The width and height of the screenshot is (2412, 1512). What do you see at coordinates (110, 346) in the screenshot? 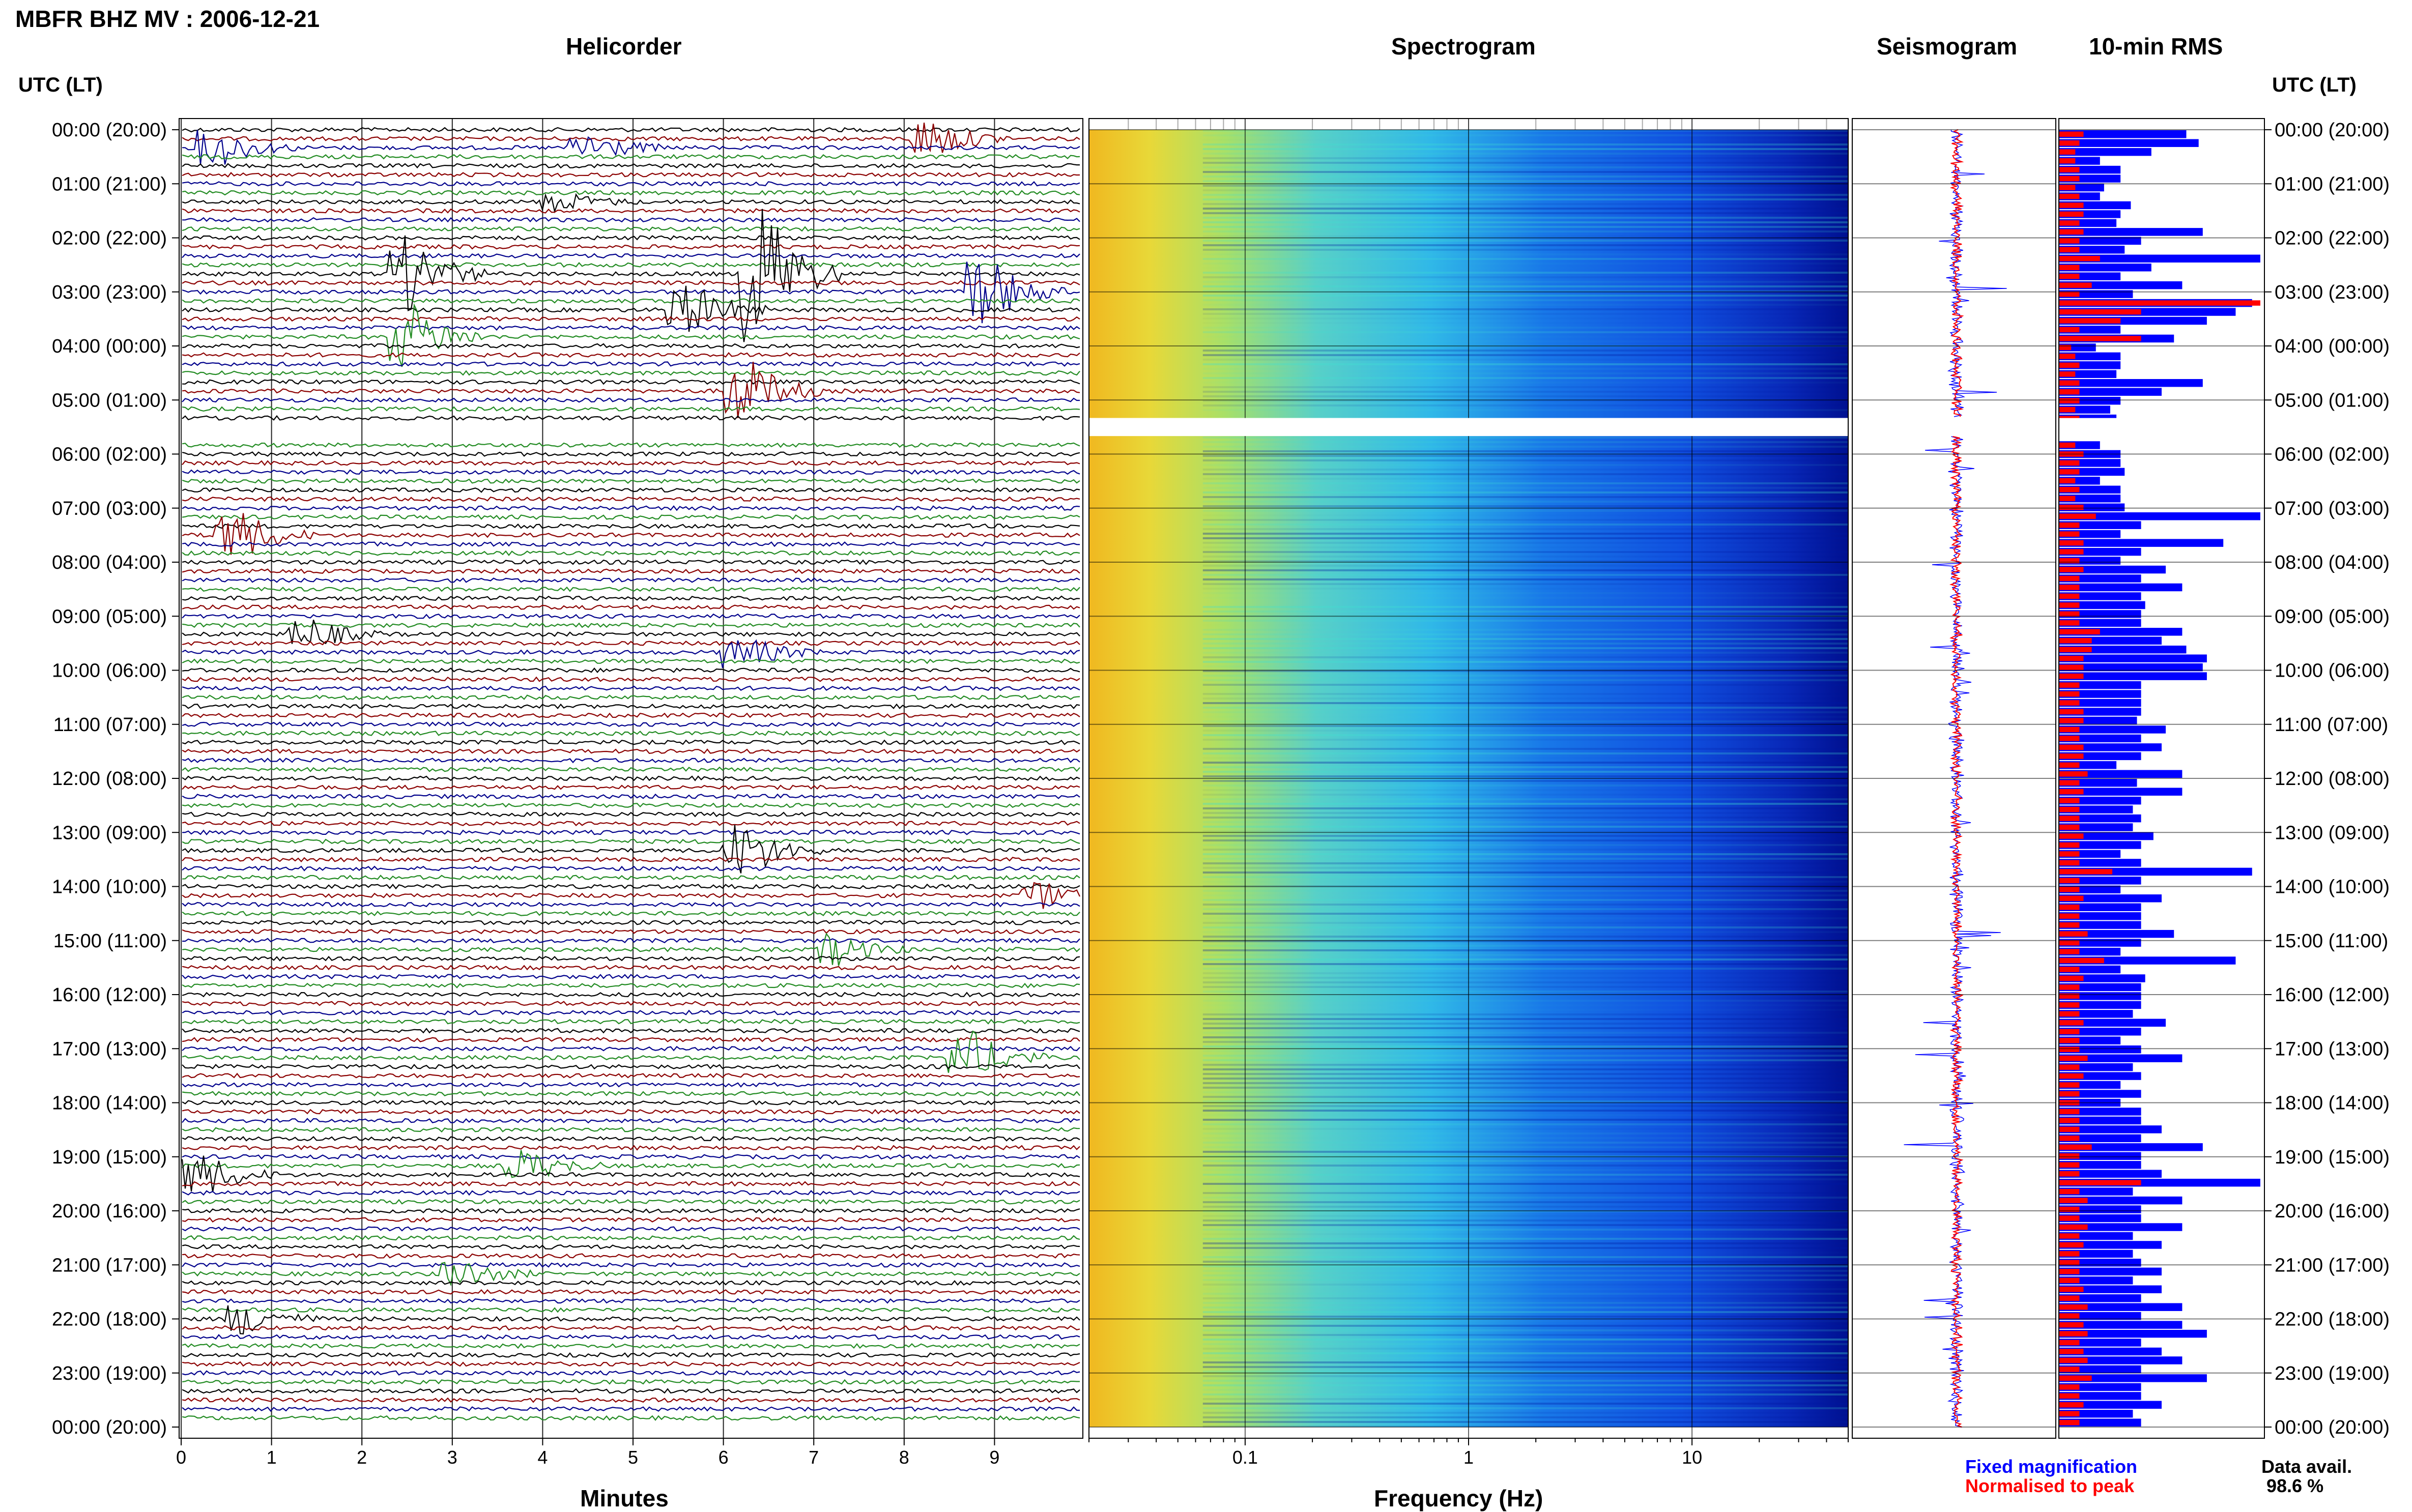
I see `hour-label-left: 04:00 (00:00)` at bounding box center [110, 346].